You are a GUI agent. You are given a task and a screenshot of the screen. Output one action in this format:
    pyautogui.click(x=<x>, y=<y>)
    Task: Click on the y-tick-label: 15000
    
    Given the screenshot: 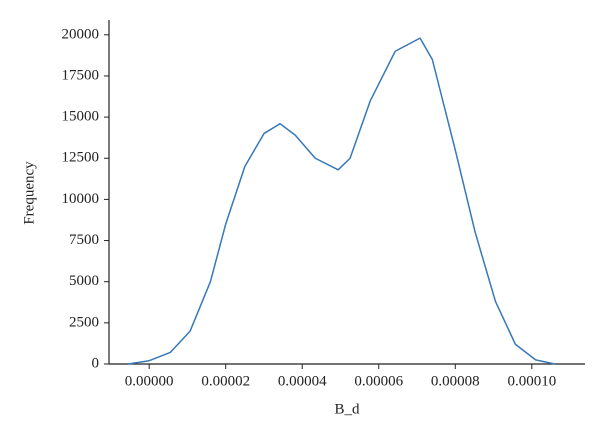 What is the action you would take?
    pyautogui.click(x=81, y=117)
    